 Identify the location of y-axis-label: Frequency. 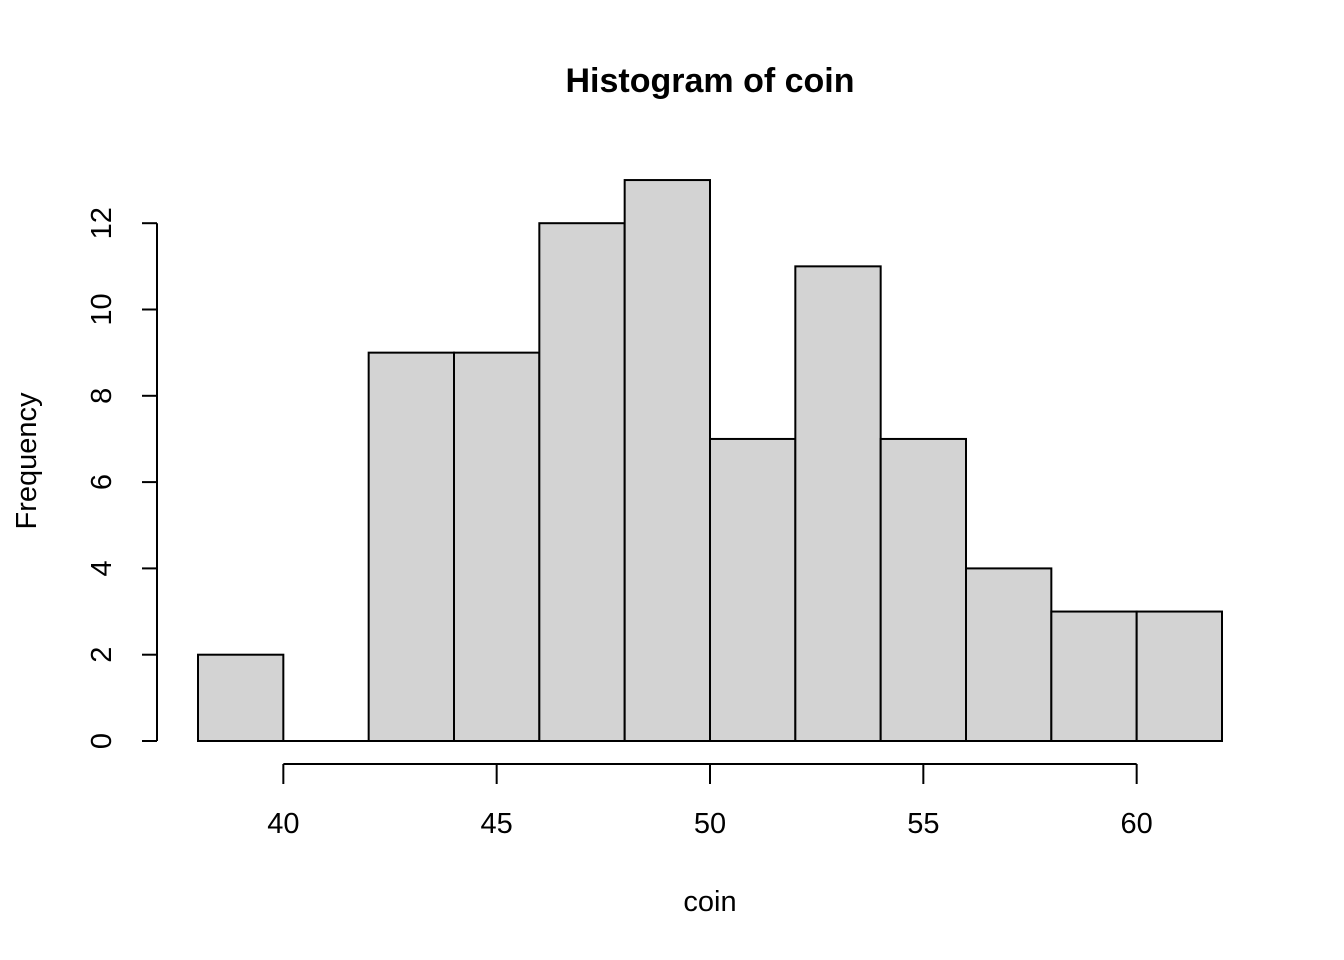
(27, 461).